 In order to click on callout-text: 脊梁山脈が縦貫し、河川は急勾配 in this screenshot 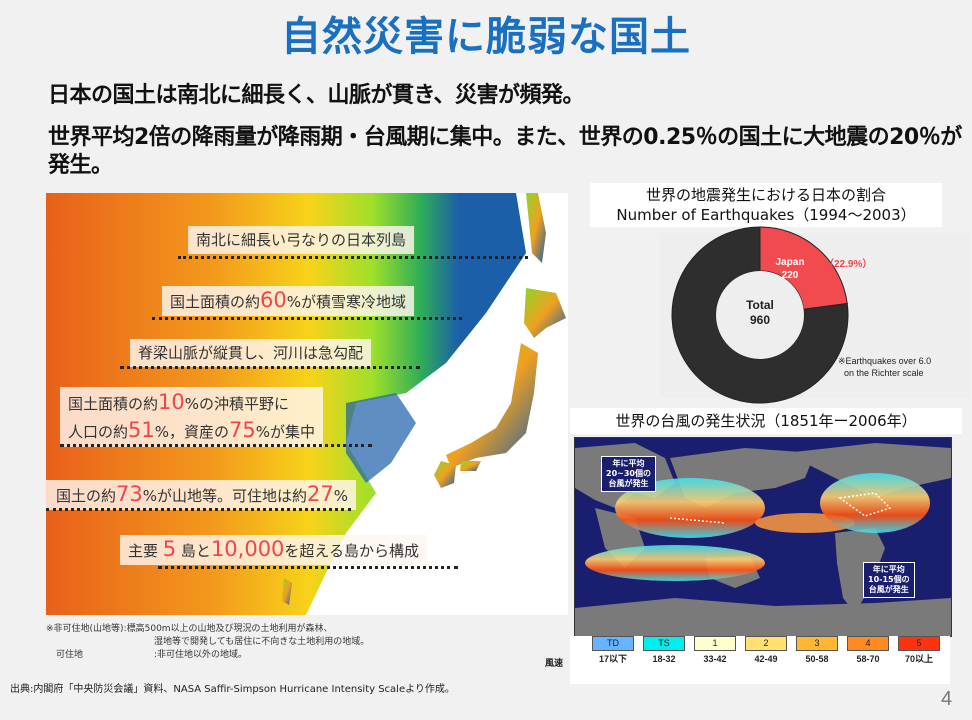, I will do `click(251, 353)`.